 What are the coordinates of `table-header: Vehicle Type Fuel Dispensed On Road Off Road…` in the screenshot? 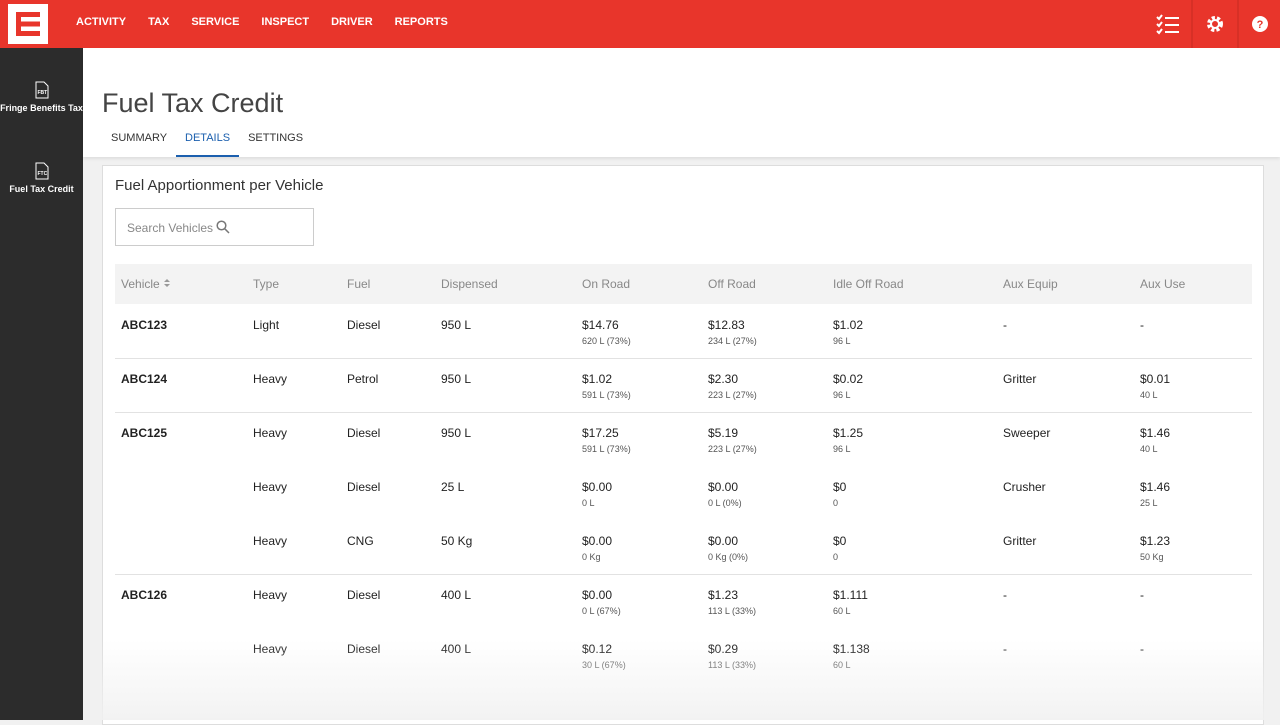 It's located at (683, 284).